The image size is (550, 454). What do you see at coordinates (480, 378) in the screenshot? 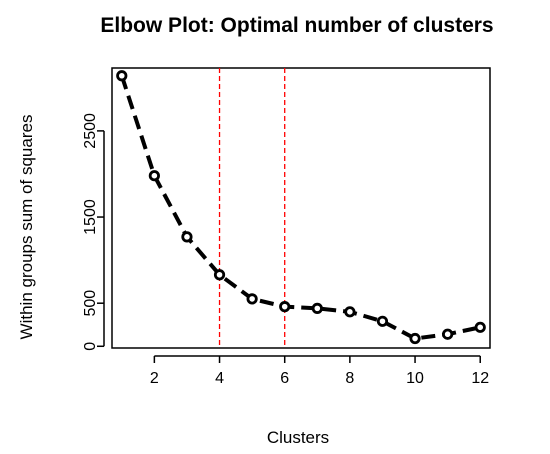
I see `x-tick-label-12: 12` at bounding box center [480, 378].